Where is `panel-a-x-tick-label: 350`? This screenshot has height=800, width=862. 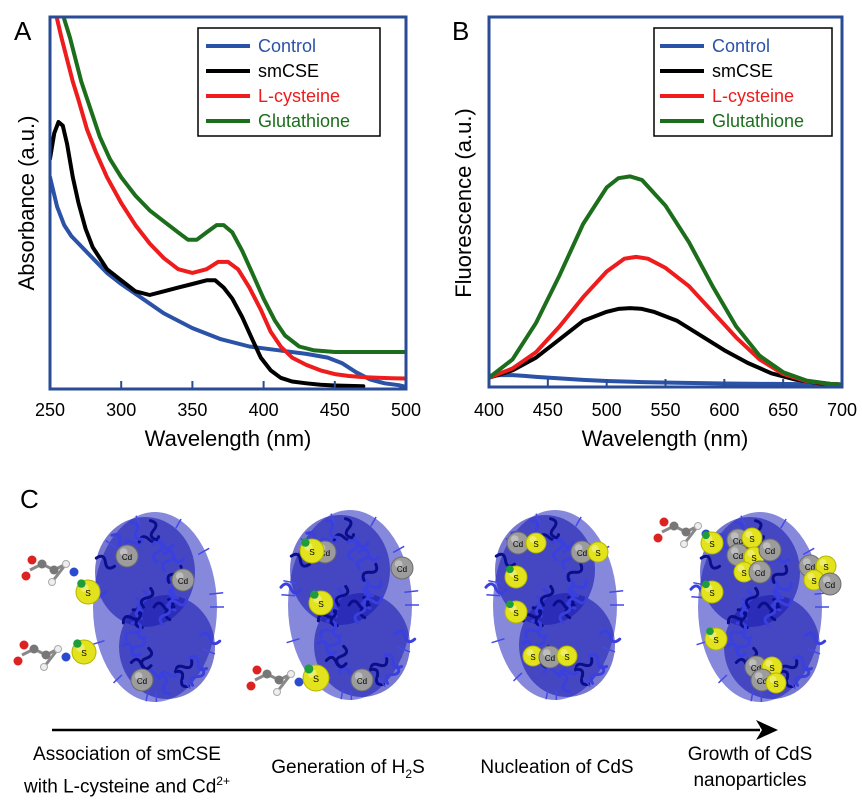 panel-a-x-tick-label: 350 is located at coordinates (192, 410).